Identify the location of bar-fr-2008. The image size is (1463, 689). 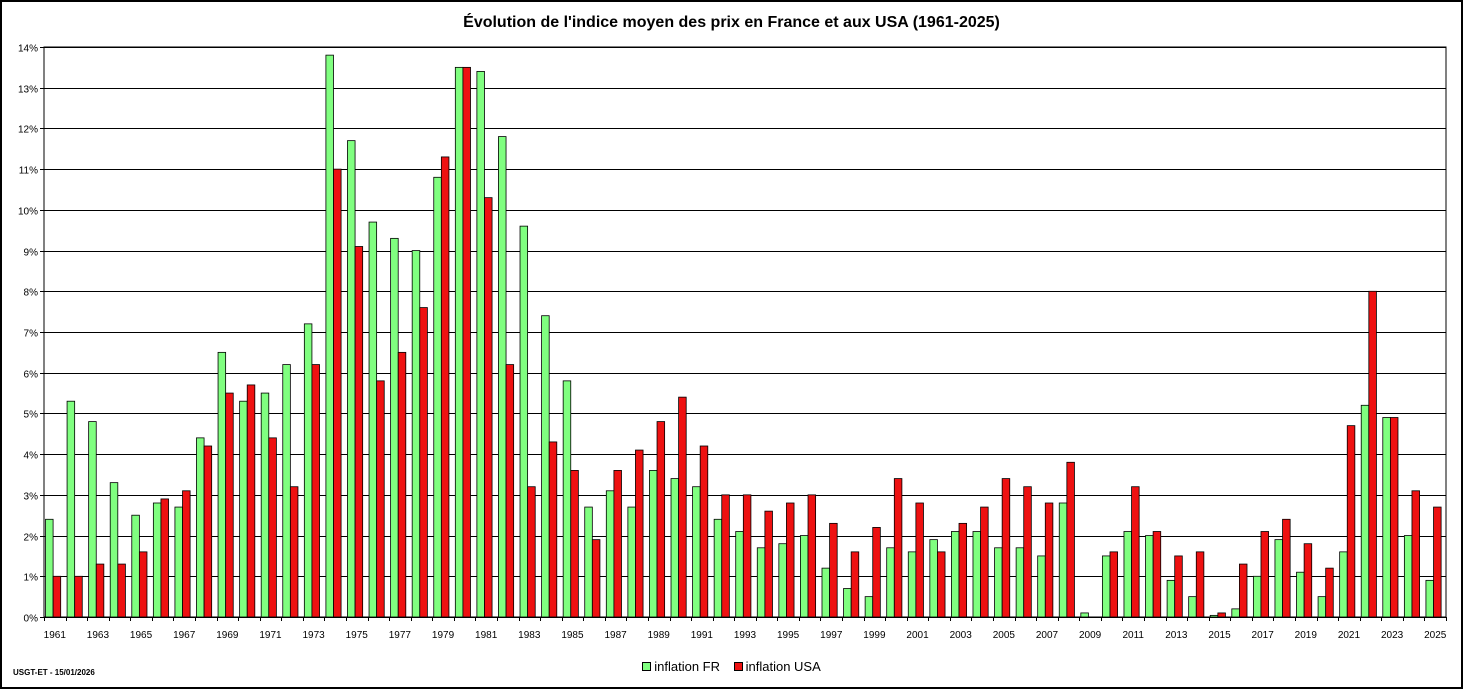
(1063, 560).